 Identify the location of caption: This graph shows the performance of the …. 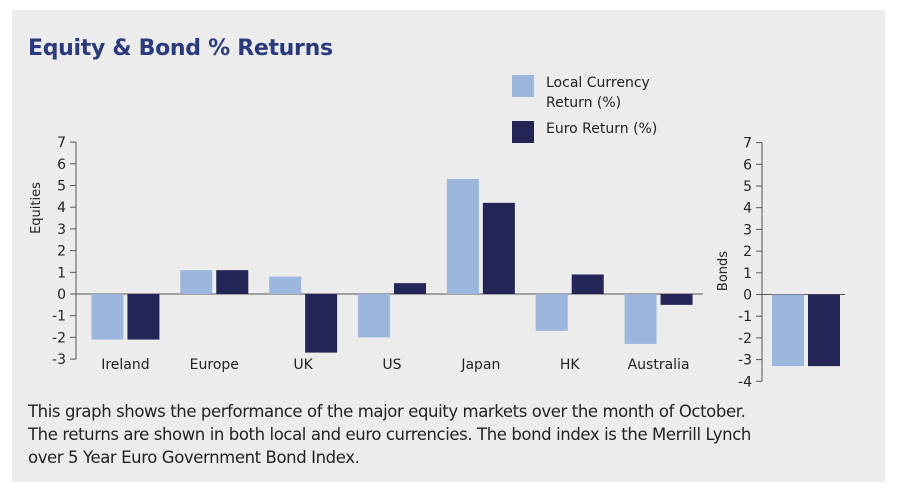
(443, 434).